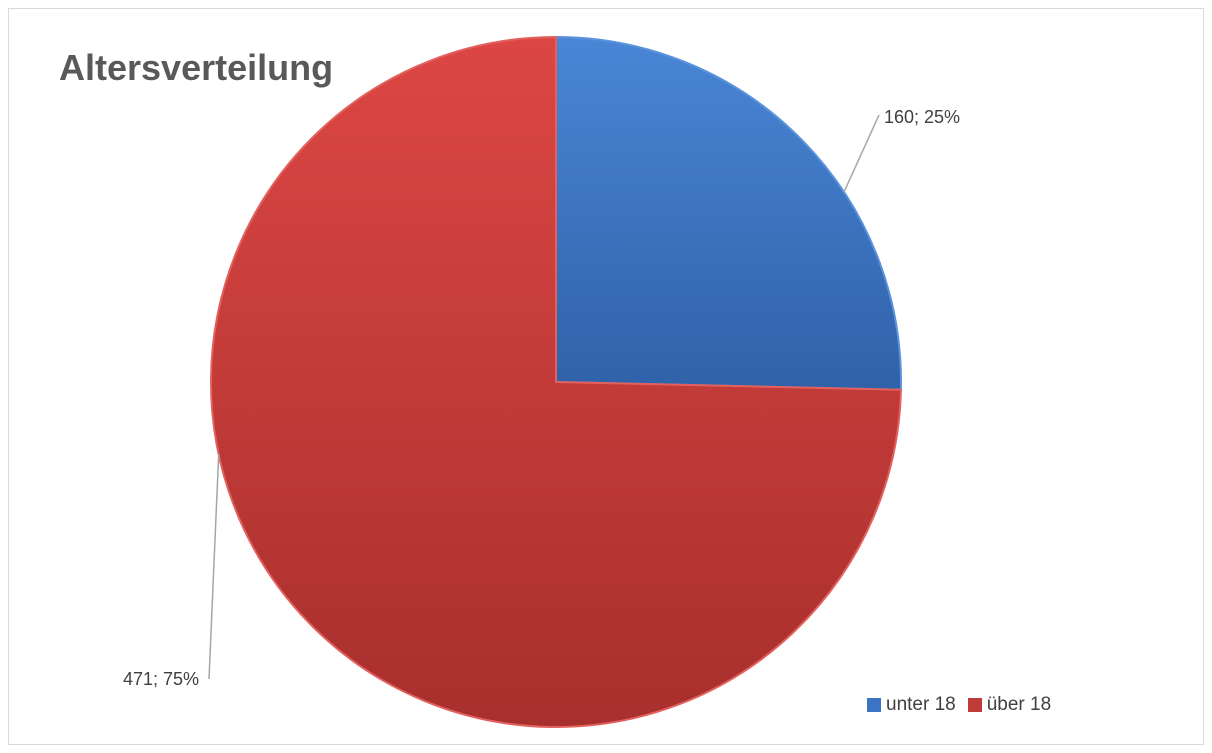 The image size is (1212, 753). Describe the element at coordinates (922, 117) in the screenshot. I see `data-label: 160; 25%` at that location.